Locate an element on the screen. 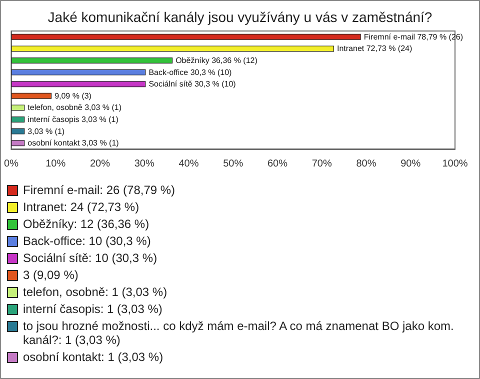 Image resolution: width=480 pixels, height=379 pixels. text: Oběžníky: 12 (36,36 %) is located at coordinates (86, 224).